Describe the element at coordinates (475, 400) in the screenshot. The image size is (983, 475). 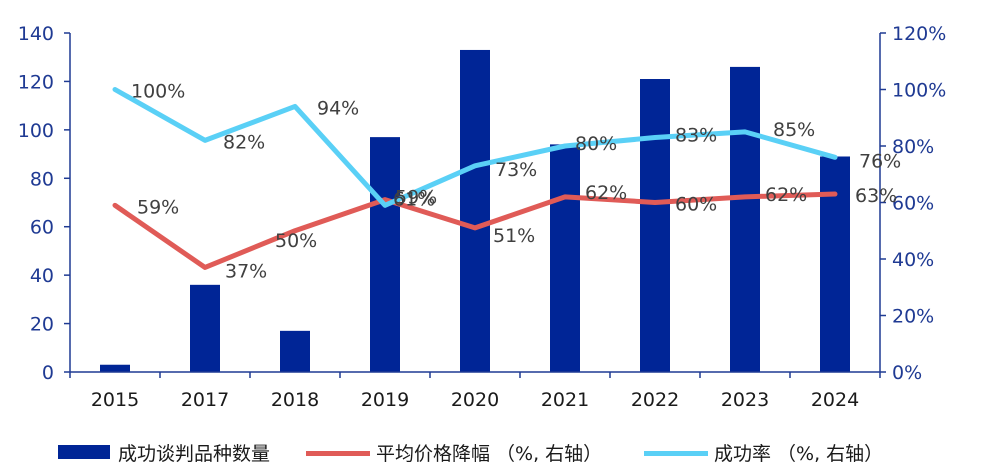
I see `x-tick-label: 2020` at that location.